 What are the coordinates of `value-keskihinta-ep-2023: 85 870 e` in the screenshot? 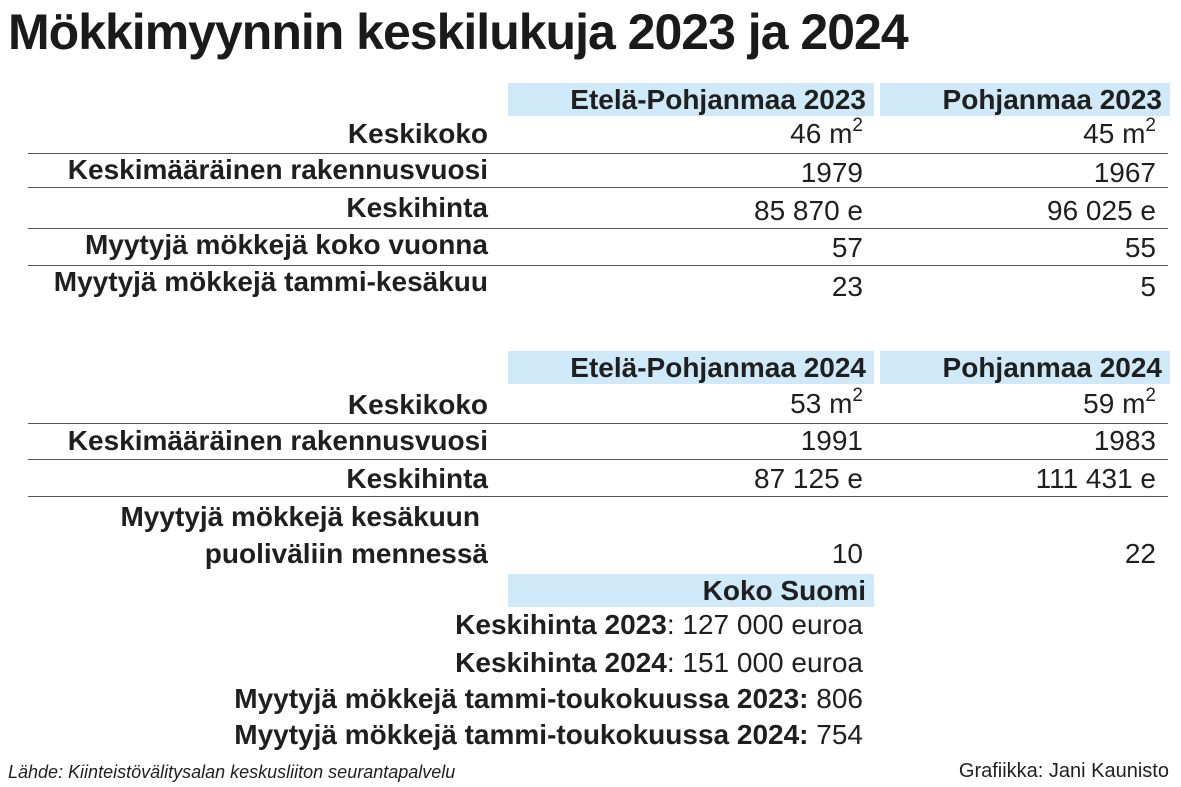 It's located at (808, 210).